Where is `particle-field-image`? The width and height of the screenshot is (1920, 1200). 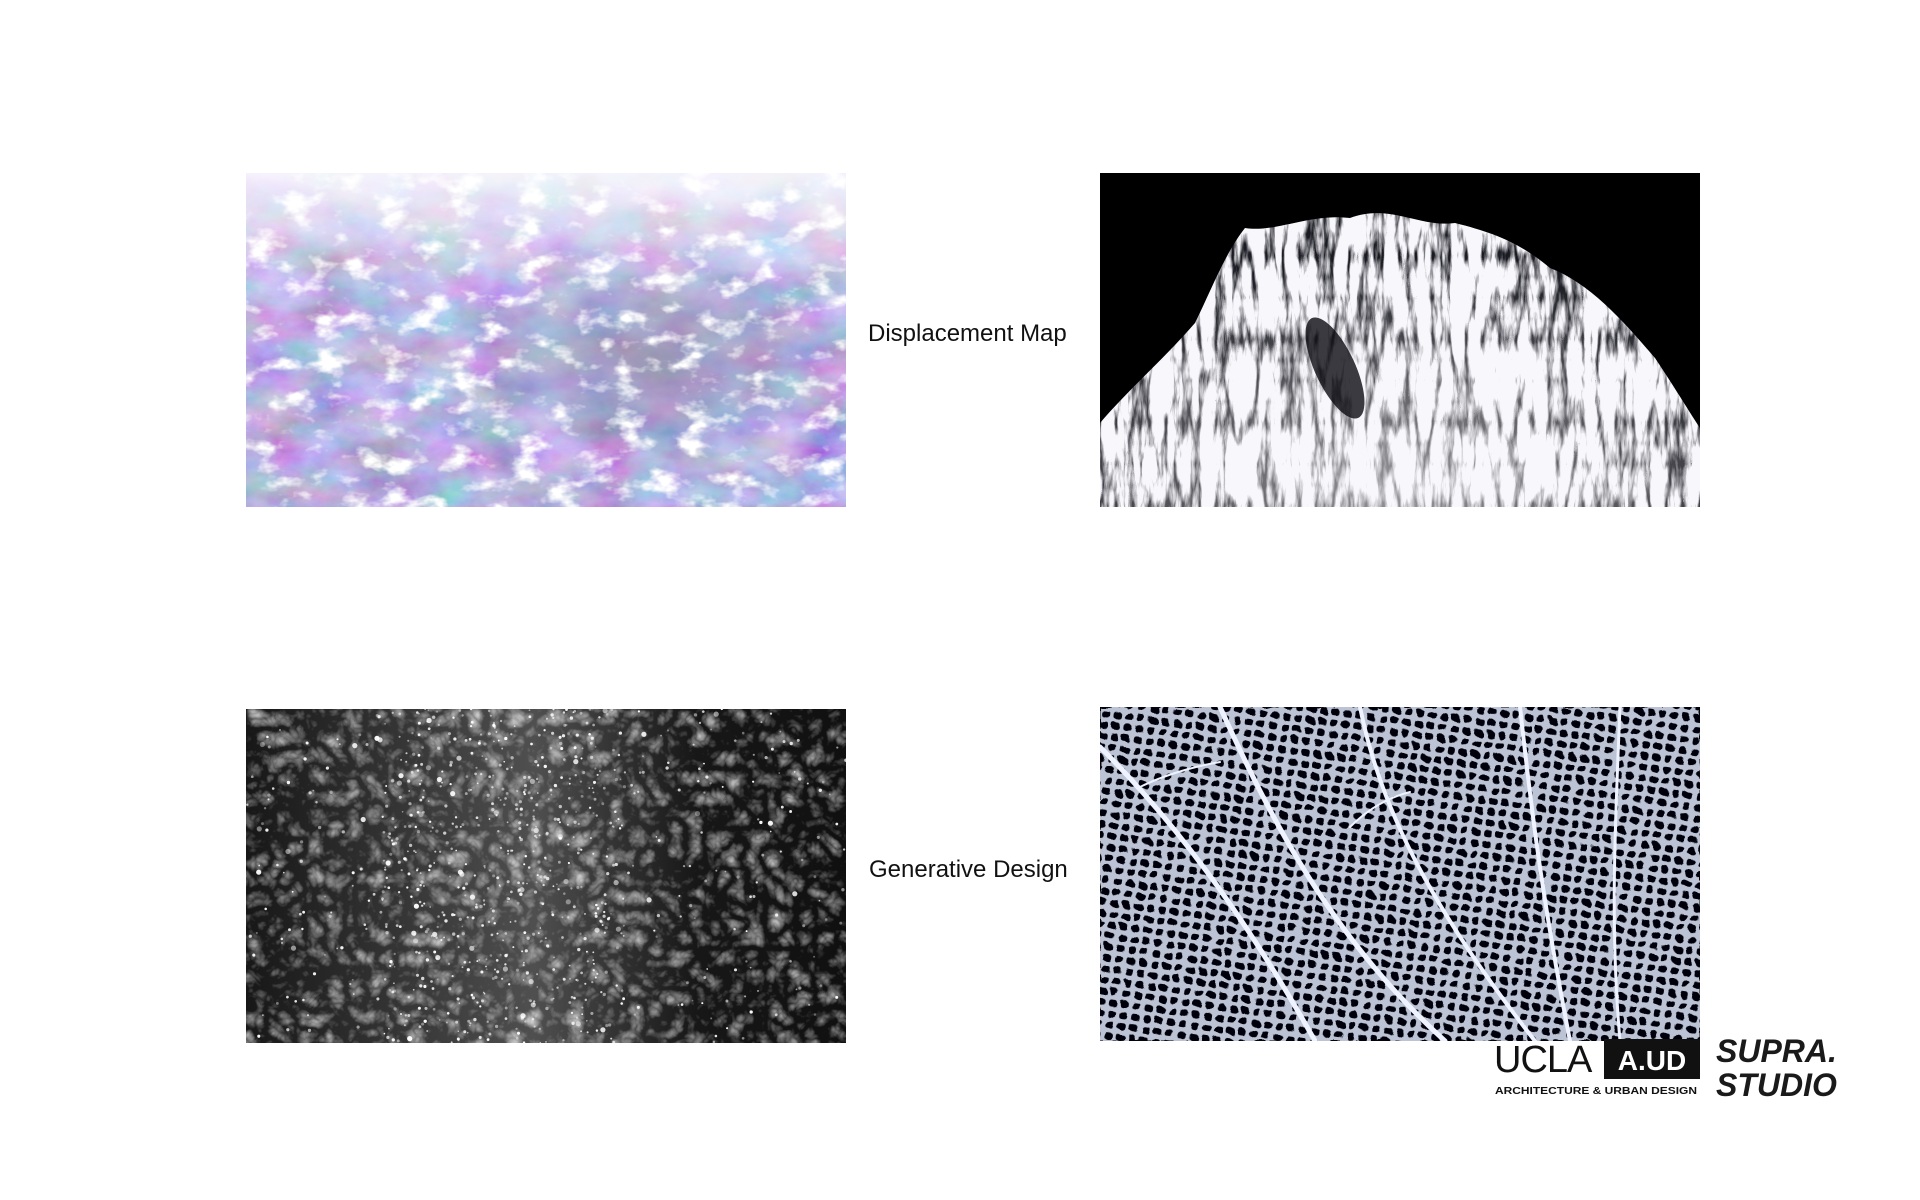 particle-field-image is located at coordinates (546, 876).